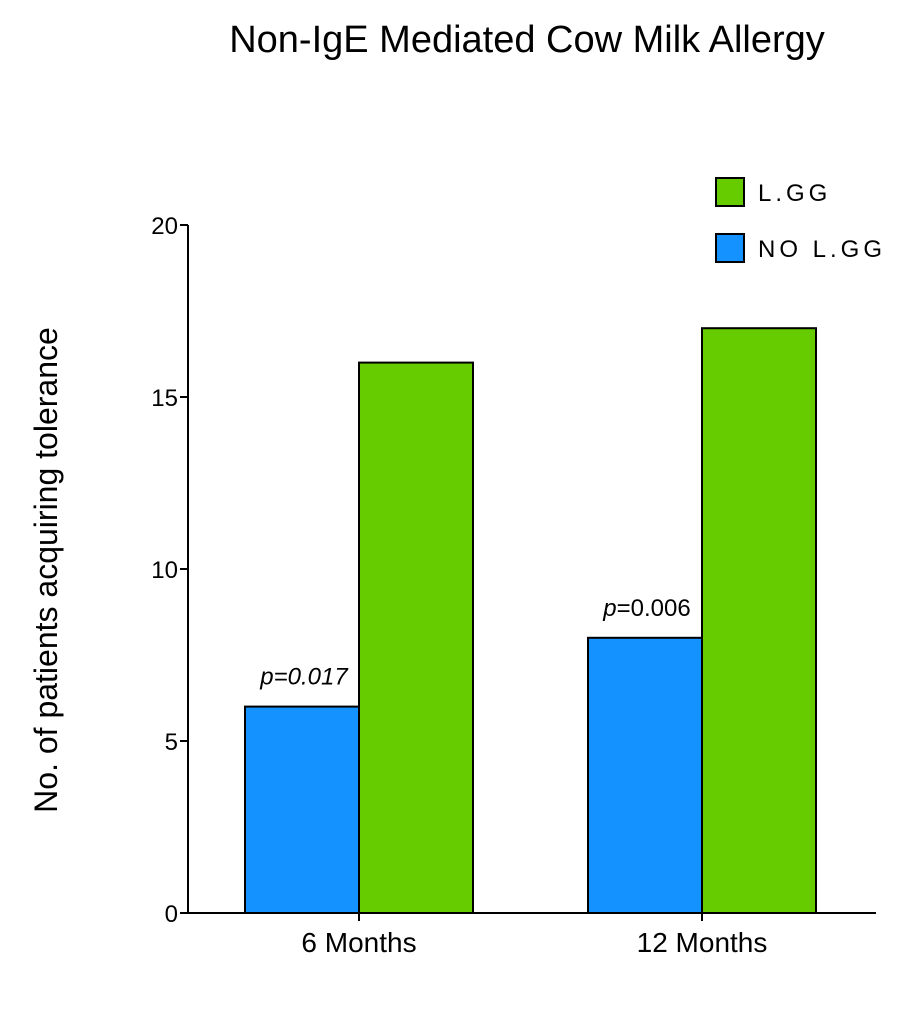 This screenshot has width=899, height=1024. I want to click on p-value-text: =0.006, so click(654, 608).